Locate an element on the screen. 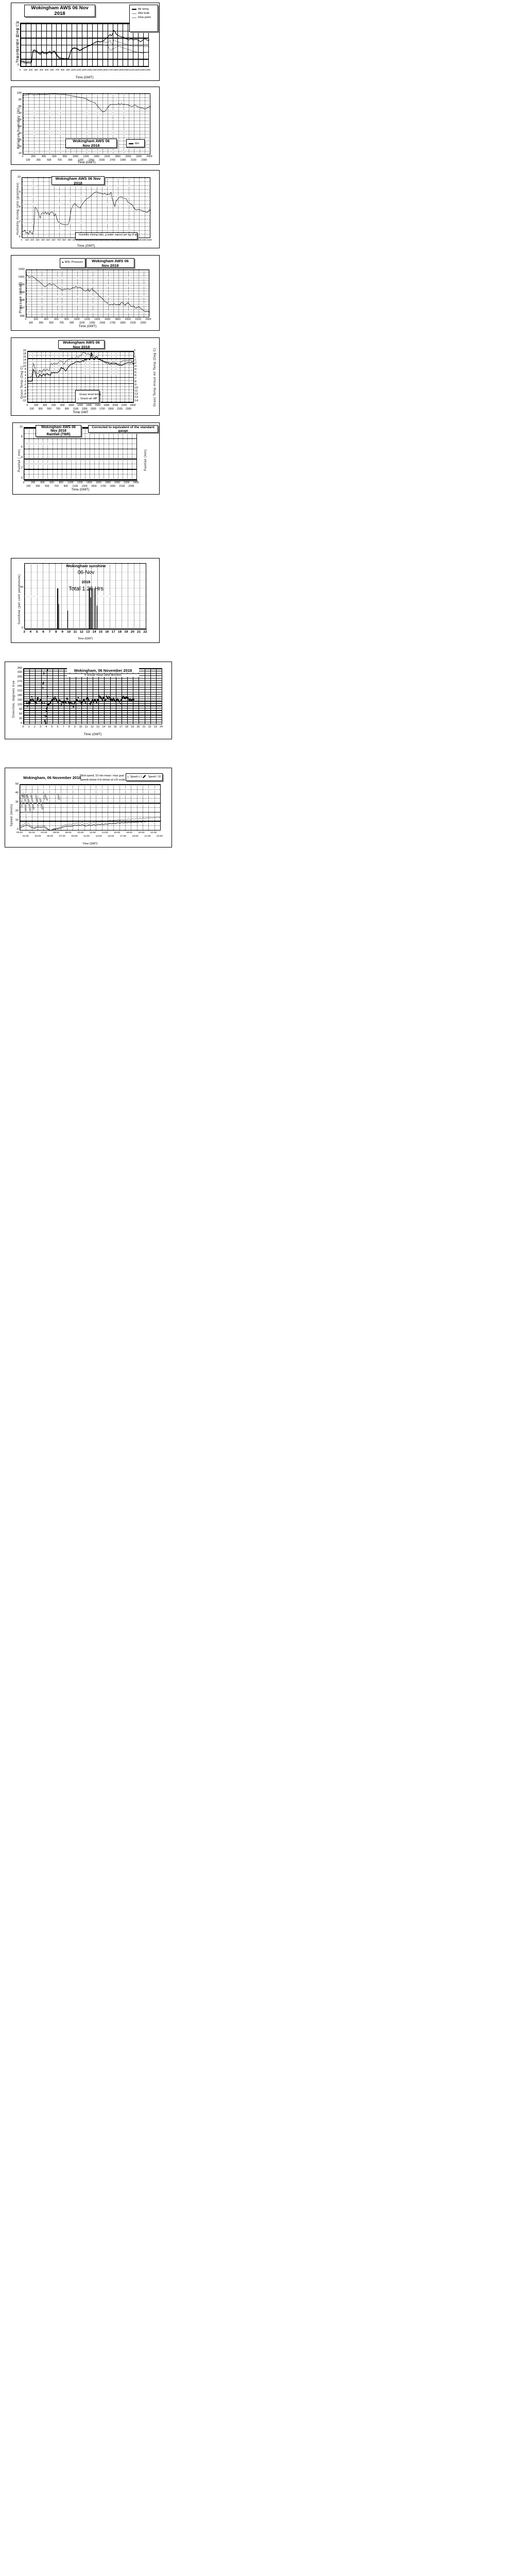 The image size is (515, 2576). y-tick-label-right: -3 is located at coordinates (135, 366).